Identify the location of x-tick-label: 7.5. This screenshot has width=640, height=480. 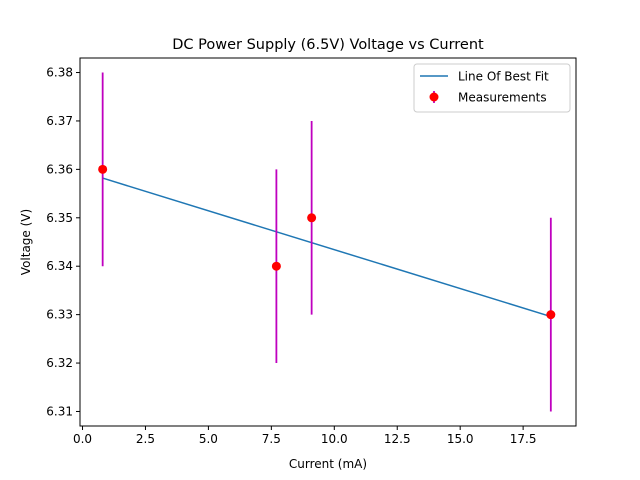
(271, 439).